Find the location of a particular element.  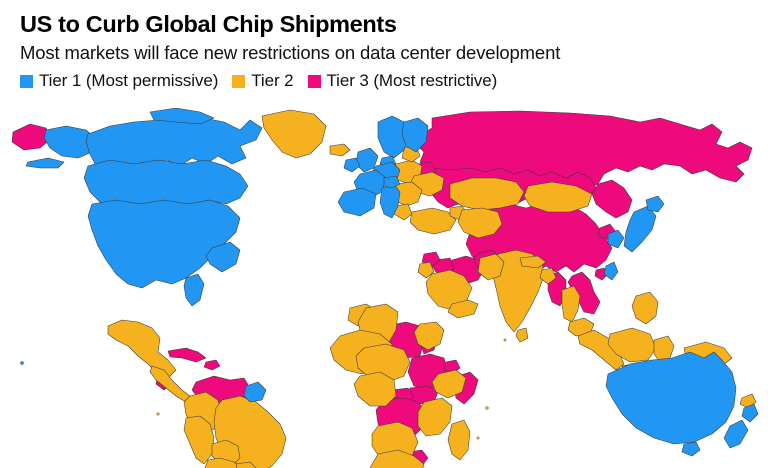

region-southern-africa is located at coordinates (397, 459).